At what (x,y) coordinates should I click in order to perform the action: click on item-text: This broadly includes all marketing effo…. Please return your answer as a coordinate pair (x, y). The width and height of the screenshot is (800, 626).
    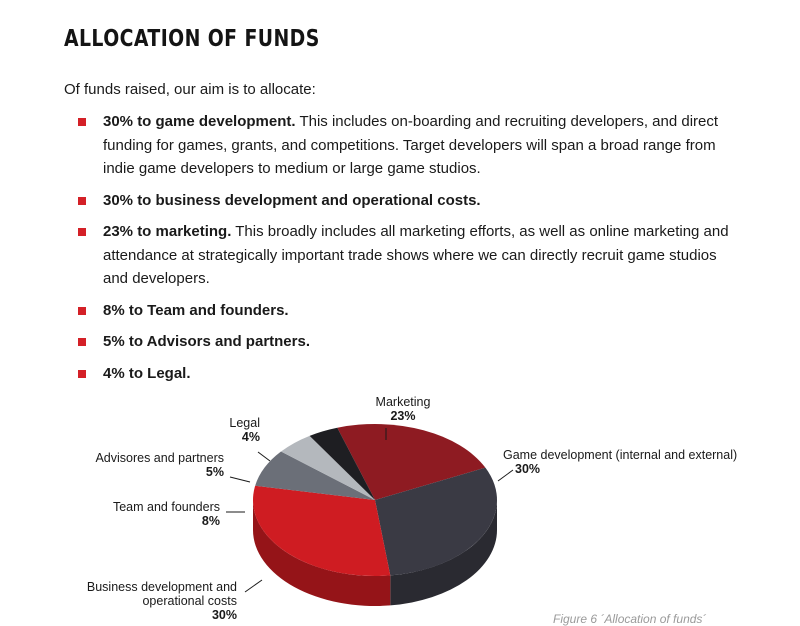
    Looking at the image, I should click on (416, 255).